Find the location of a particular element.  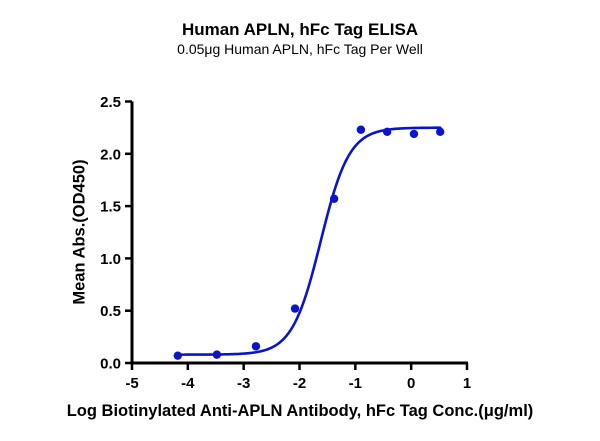

y-tick-label: 0.5 is located at coordinates (110, 311).